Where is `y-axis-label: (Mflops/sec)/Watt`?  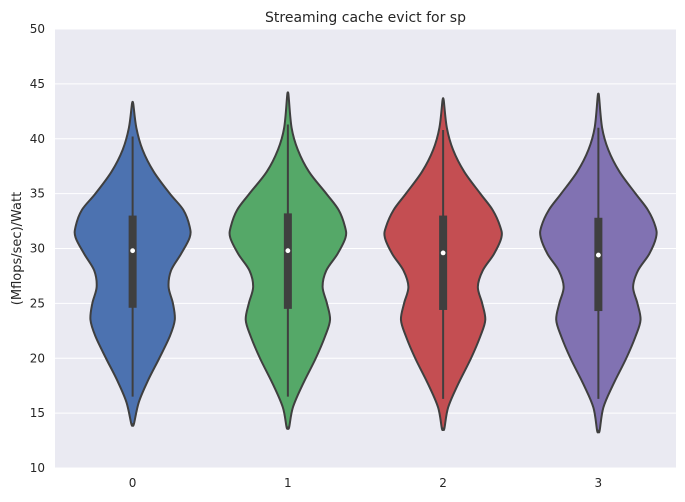 y-axis-label: (Mflops/sec)/Watt is located at coordinates (17, 248).